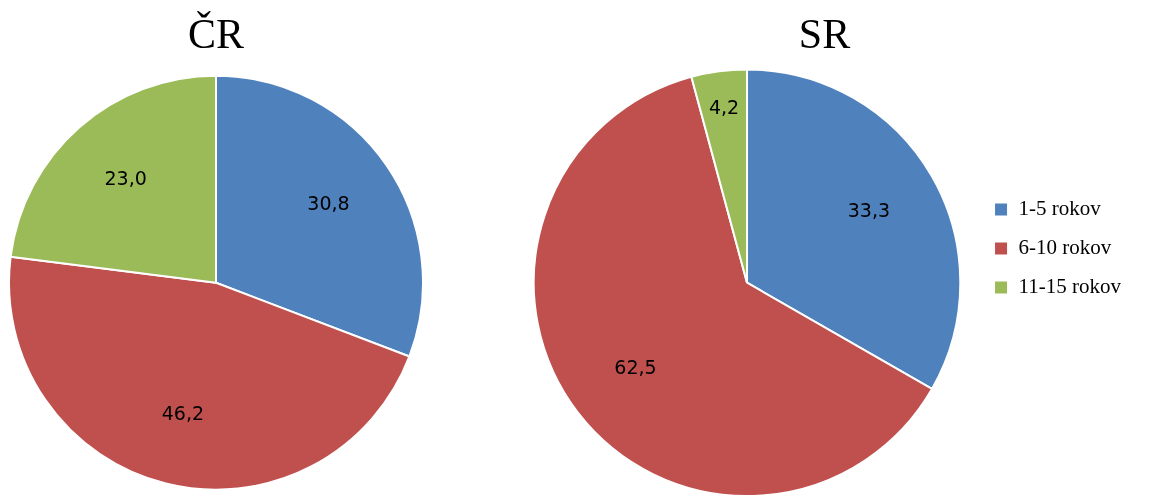  What do you see at coordinates (824, 34) in the screenshot?
I see `chart-title: SR` at bounding box center [824, 34].